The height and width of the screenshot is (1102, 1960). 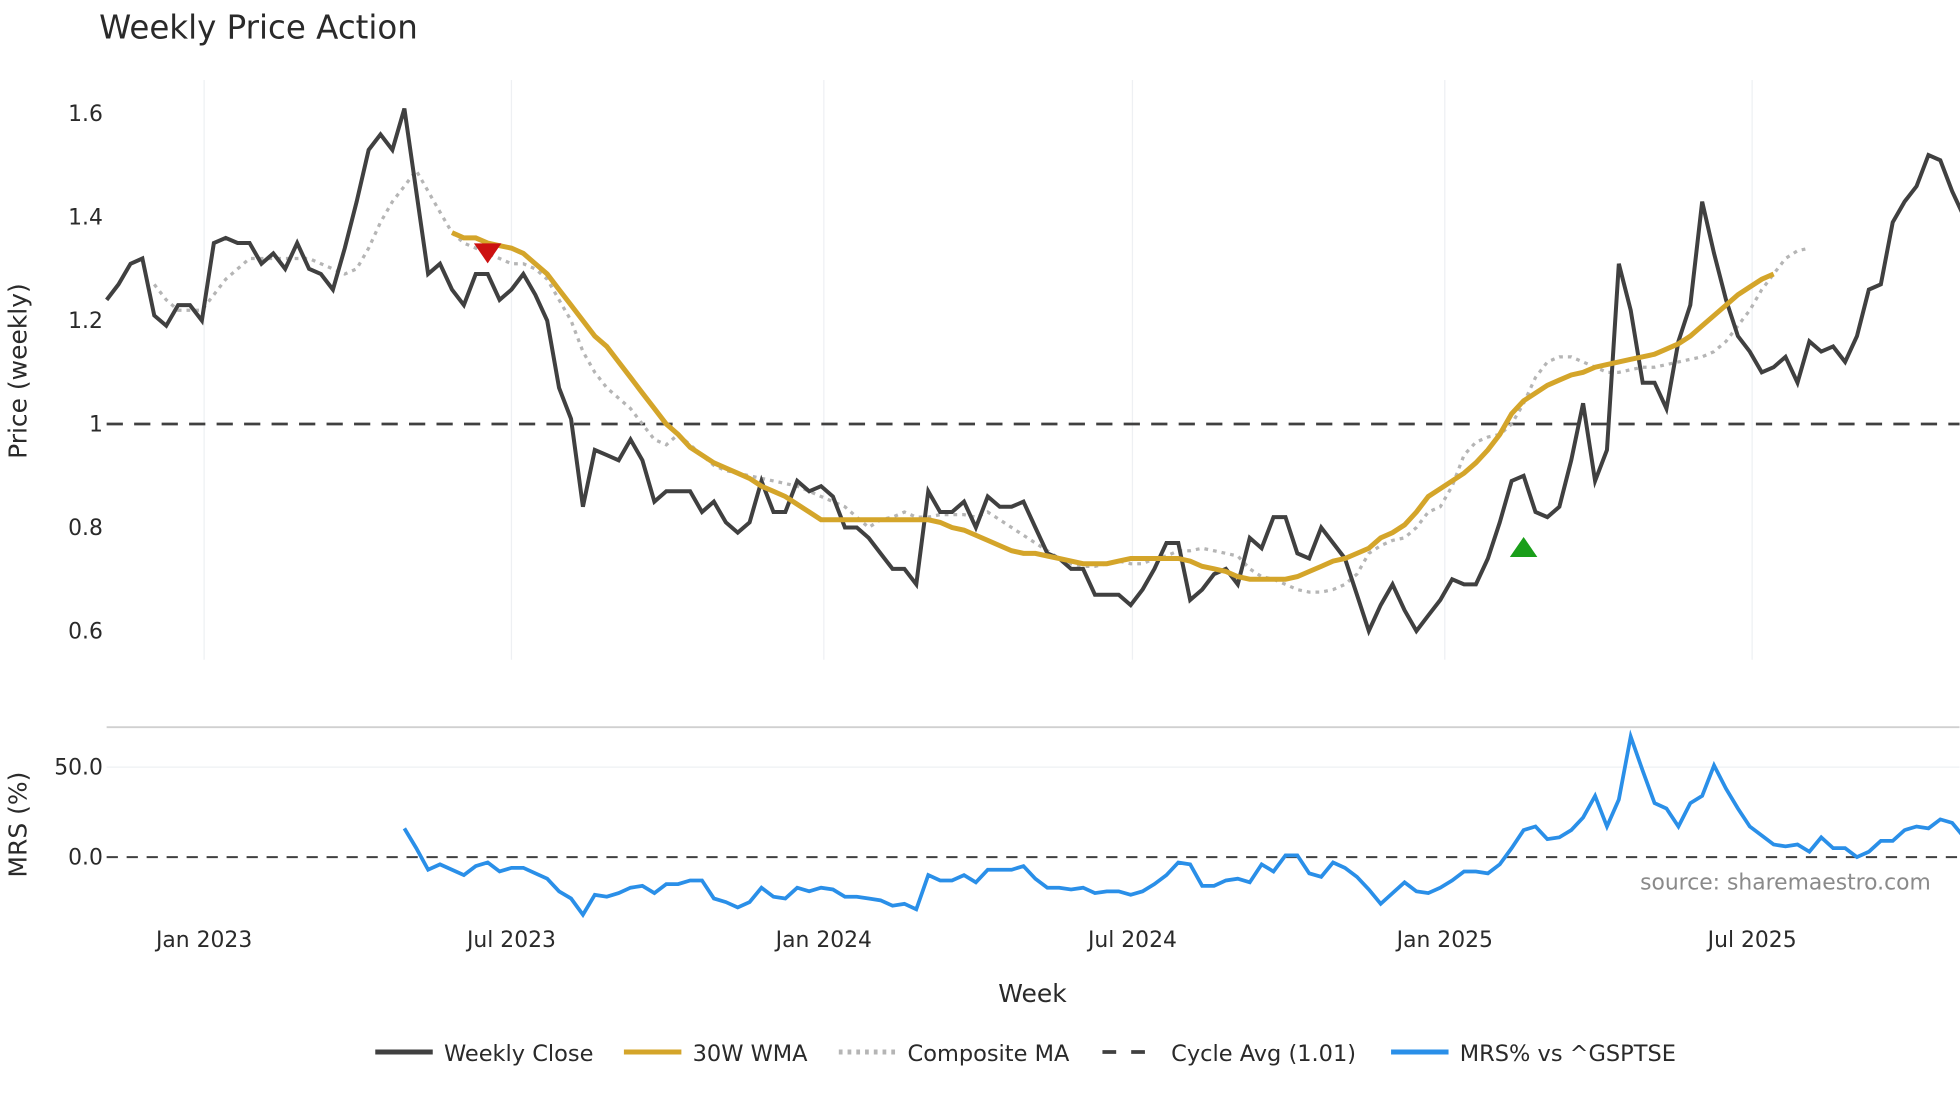 What do you see at coordinates (1032, 993) in the screenshot?
I see `x-axis-title: Week` at bounding box center [1032, 993].